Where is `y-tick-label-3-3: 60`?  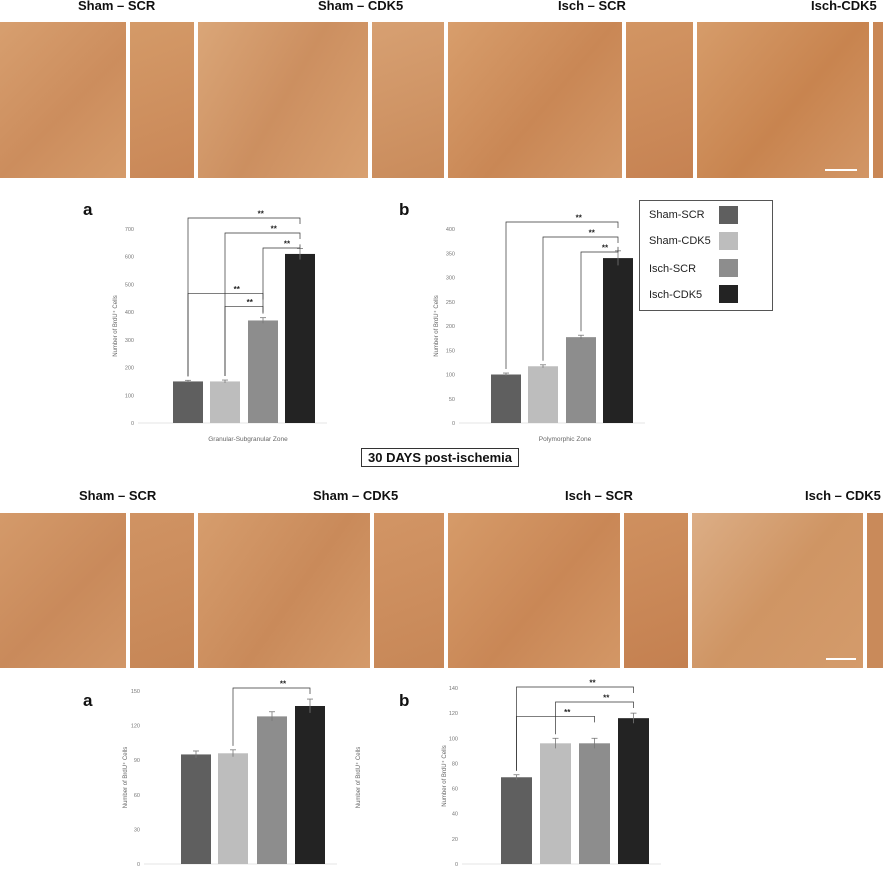
y-tick-label-3-3: 60 is located at coordinates (455, 790).